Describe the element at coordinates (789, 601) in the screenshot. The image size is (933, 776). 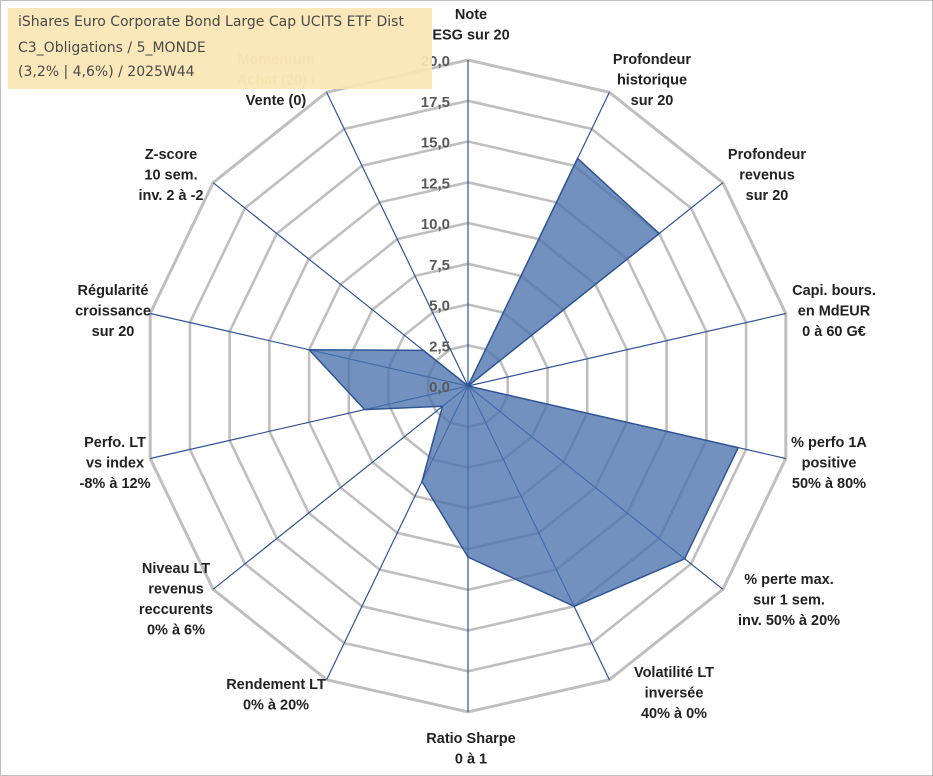
I see `category-label: sur 1 sem.` at that location.